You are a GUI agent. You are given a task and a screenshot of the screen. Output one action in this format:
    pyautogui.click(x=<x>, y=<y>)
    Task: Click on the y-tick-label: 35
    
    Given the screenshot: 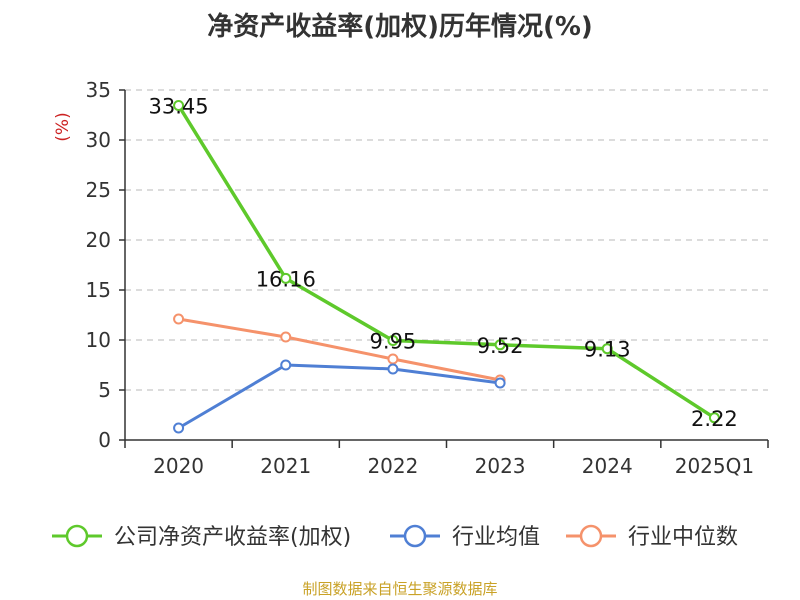 What is the action you would take?
    pyautogui.click(x=98, y=90)
    